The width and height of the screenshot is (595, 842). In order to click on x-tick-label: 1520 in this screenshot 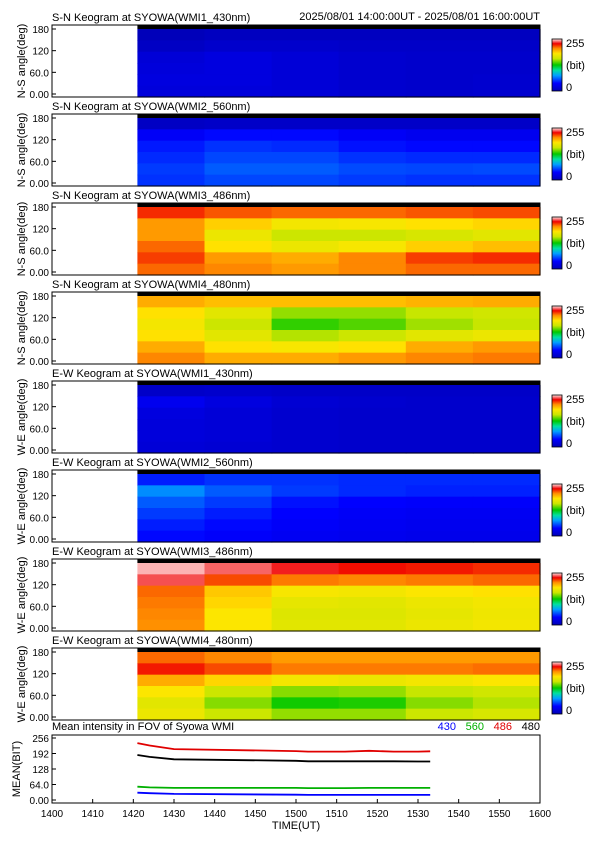, I will do `click(377, 814)`.